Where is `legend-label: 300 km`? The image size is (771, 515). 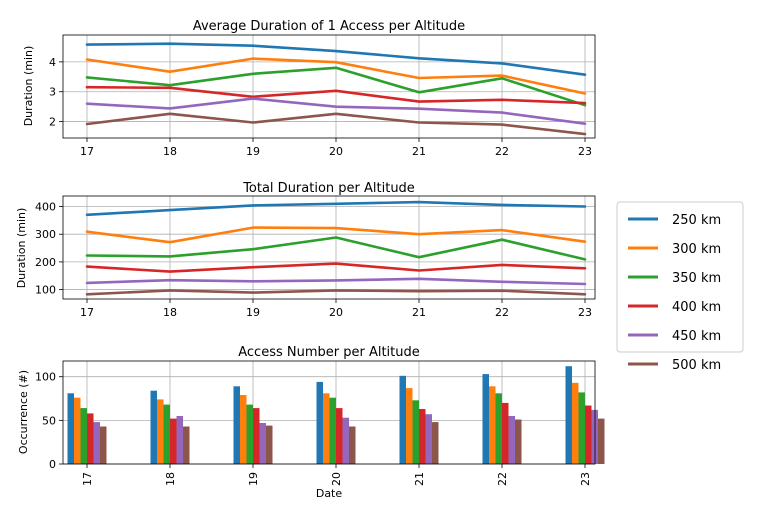 legend-label: 300 km is located at coordinates (696, 249).